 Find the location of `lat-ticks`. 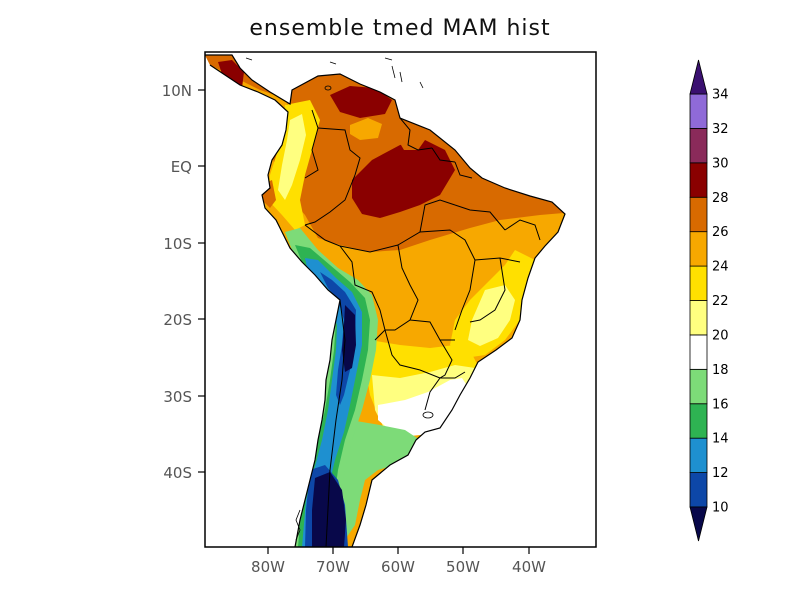

lat-ticks is located at coordinates (201, 281).